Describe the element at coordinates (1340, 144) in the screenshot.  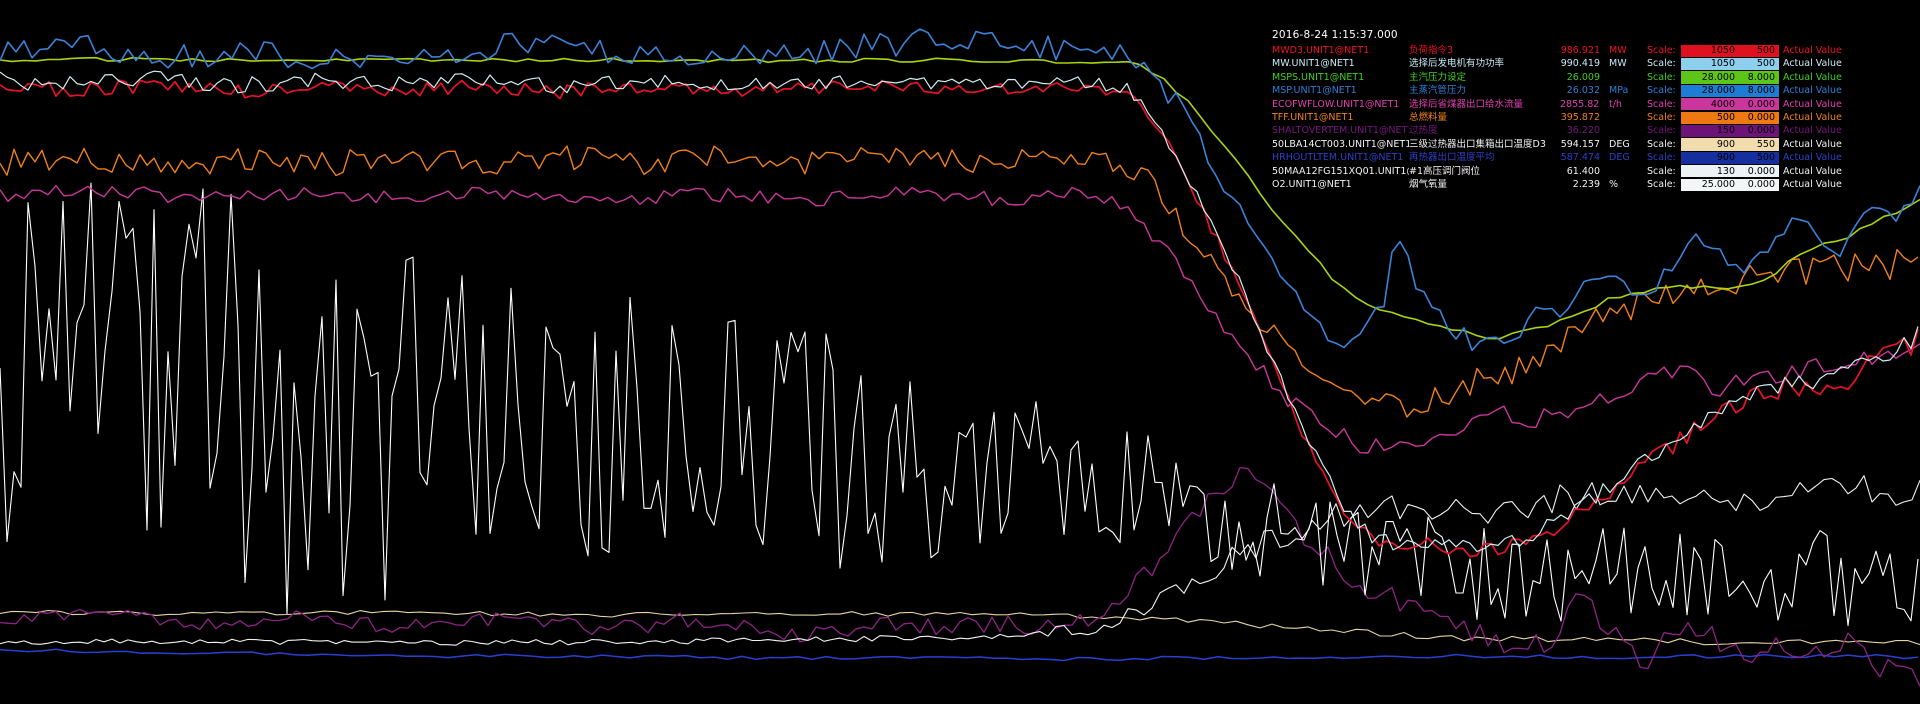
I see `legend-tag-name: 50LBA14CT003.UNIT1@NET1` at that location.